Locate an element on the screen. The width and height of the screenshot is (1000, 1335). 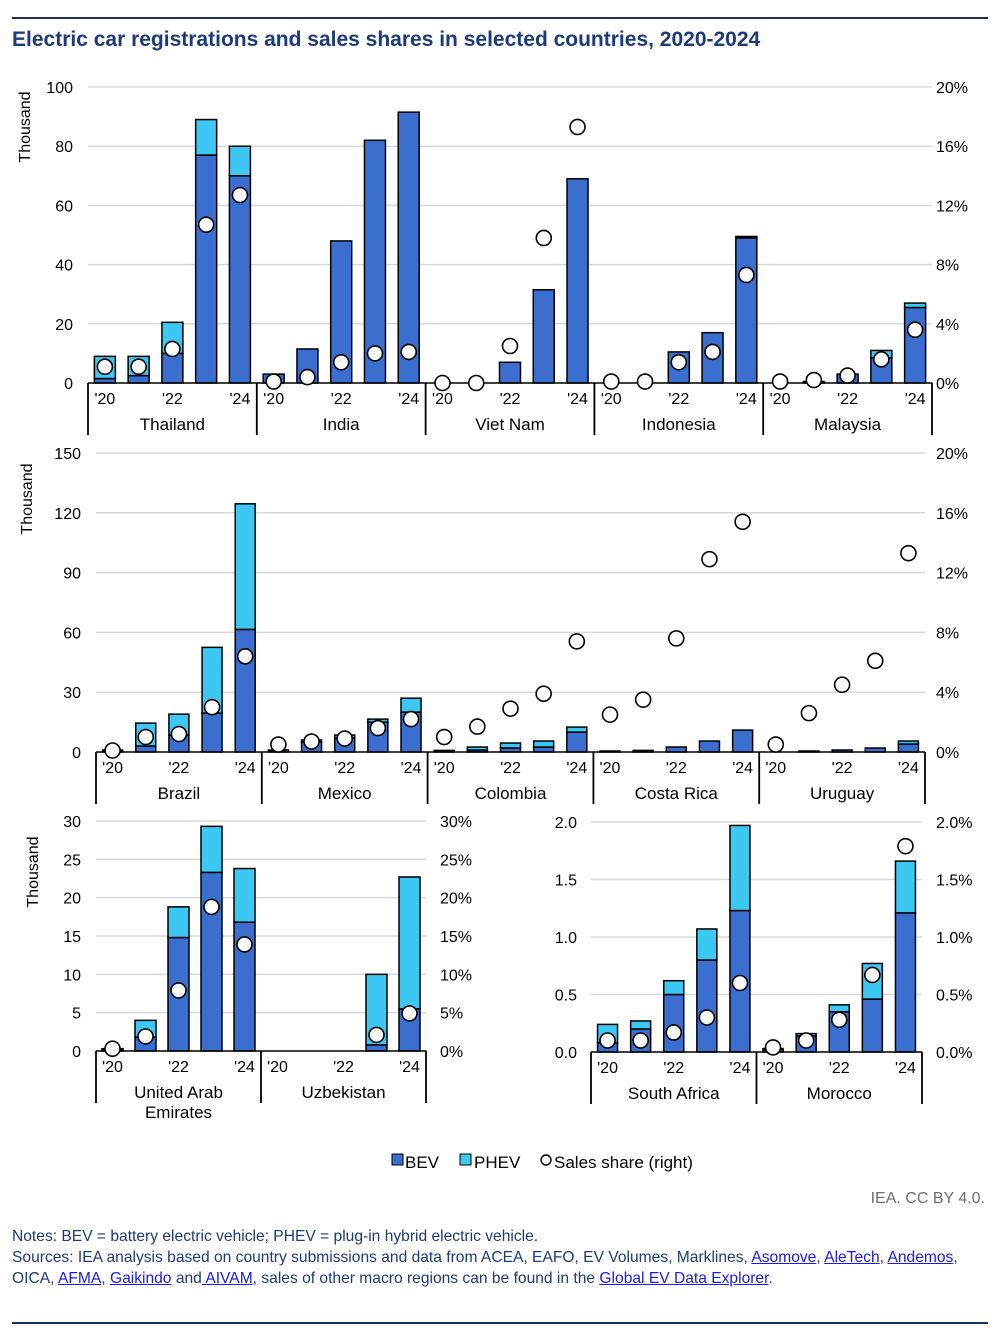
link-global-ev-data-explorer: Global EV Data Explorer is located at coordinates (684, 1278).